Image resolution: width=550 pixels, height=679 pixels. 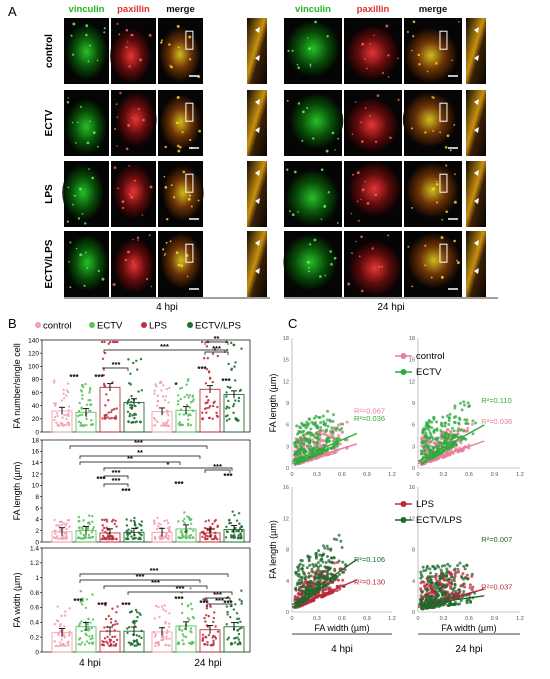 I want to click on r-squared-label: R²=0.037, so click(x=496, y=587).